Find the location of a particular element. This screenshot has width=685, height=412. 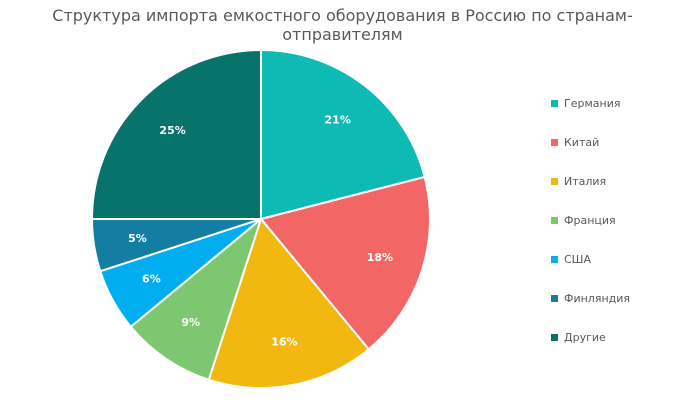

legend-item-6: Финляндия is located at coordinates (616, 298).